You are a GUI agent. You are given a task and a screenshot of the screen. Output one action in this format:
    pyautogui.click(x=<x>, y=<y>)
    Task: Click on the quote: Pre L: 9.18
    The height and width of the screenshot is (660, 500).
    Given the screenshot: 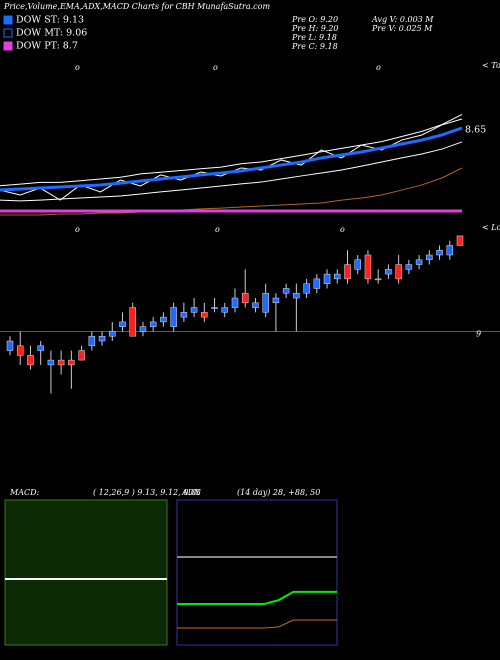 What is the action you would take?
    pyautogui.click(x=314, y=37)
    